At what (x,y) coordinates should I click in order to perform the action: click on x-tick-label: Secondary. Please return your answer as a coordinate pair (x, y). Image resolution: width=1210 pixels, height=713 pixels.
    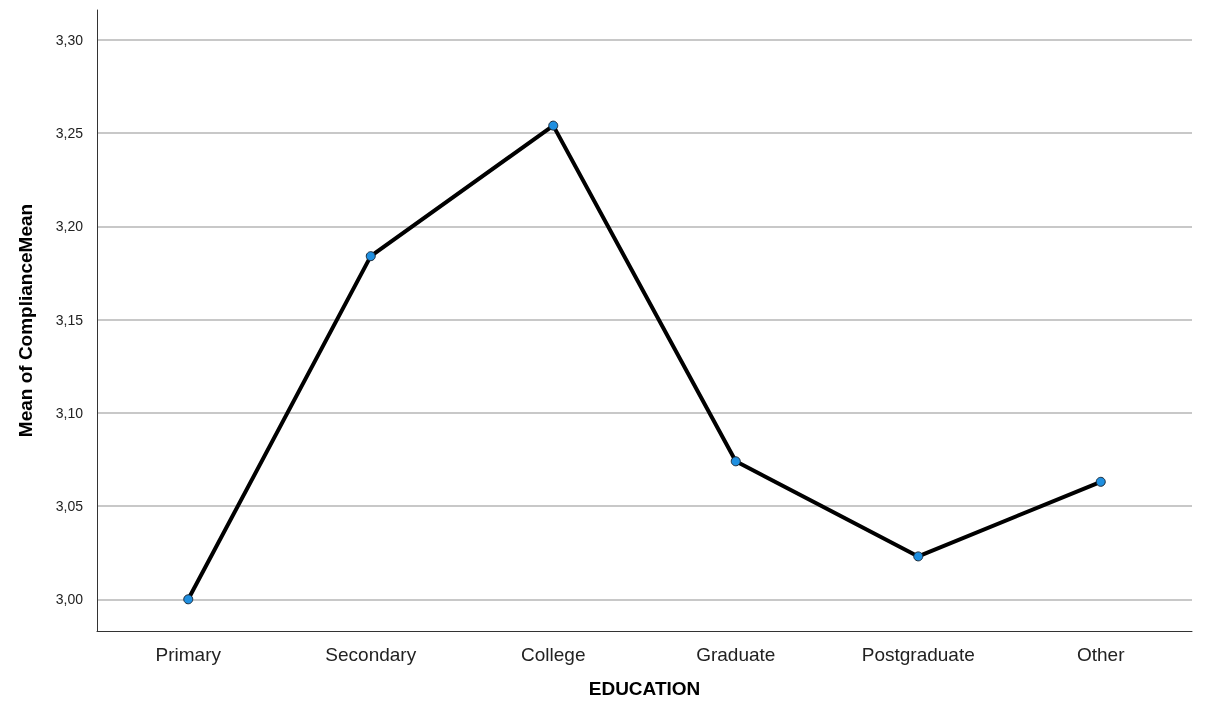
    Looking at the image, I should click on (371, 654).